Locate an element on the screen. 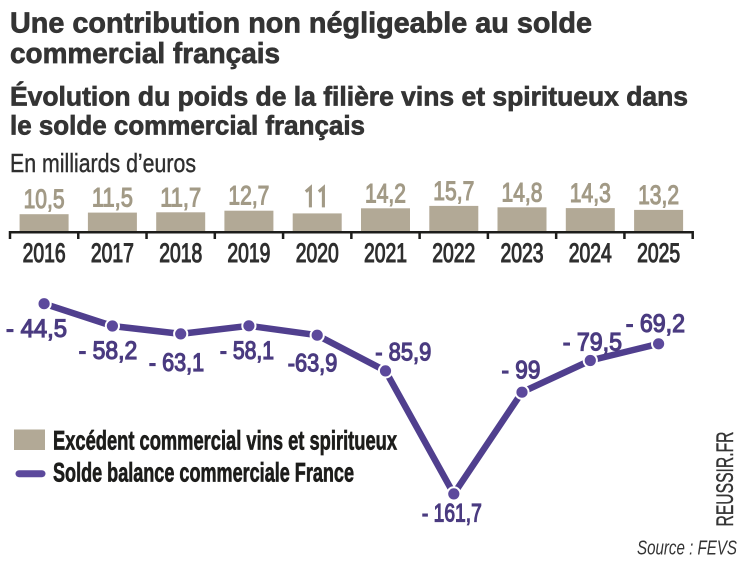 Image resolution: width=747 pixels, height=571 pixels. svg-text: 14,8 is located at coordinates (522, 192).